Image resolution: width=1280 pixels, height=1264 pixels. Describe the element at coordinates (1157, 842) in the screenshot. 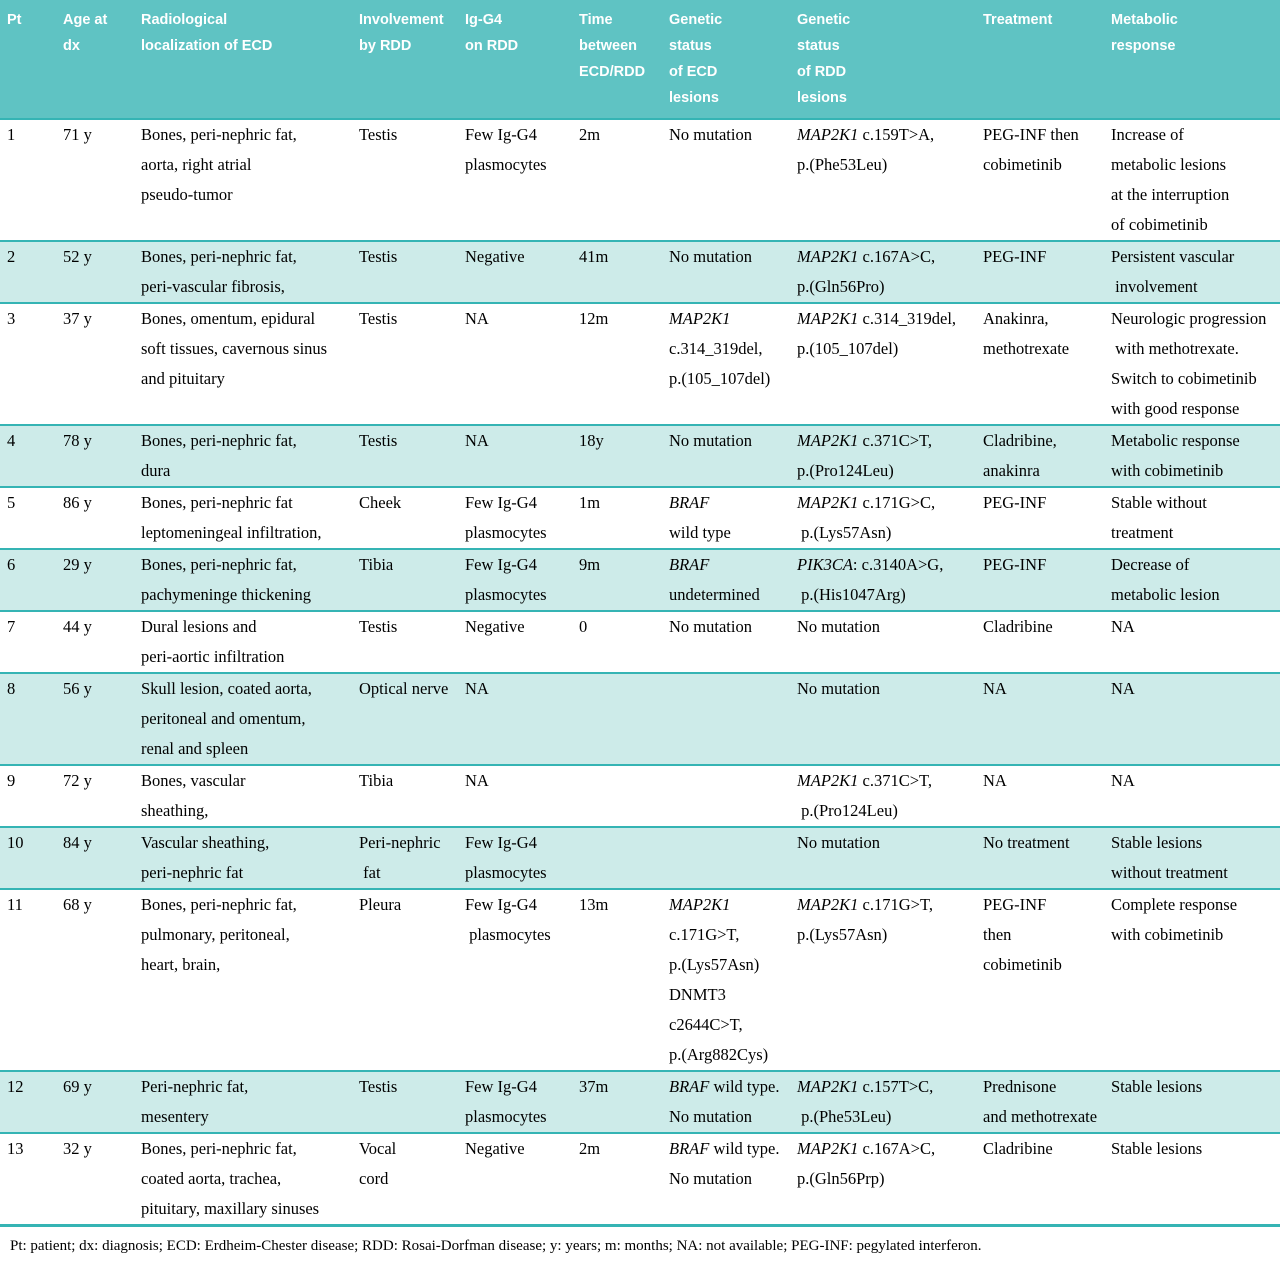

I see `text-line: Stable lesions` at that location.